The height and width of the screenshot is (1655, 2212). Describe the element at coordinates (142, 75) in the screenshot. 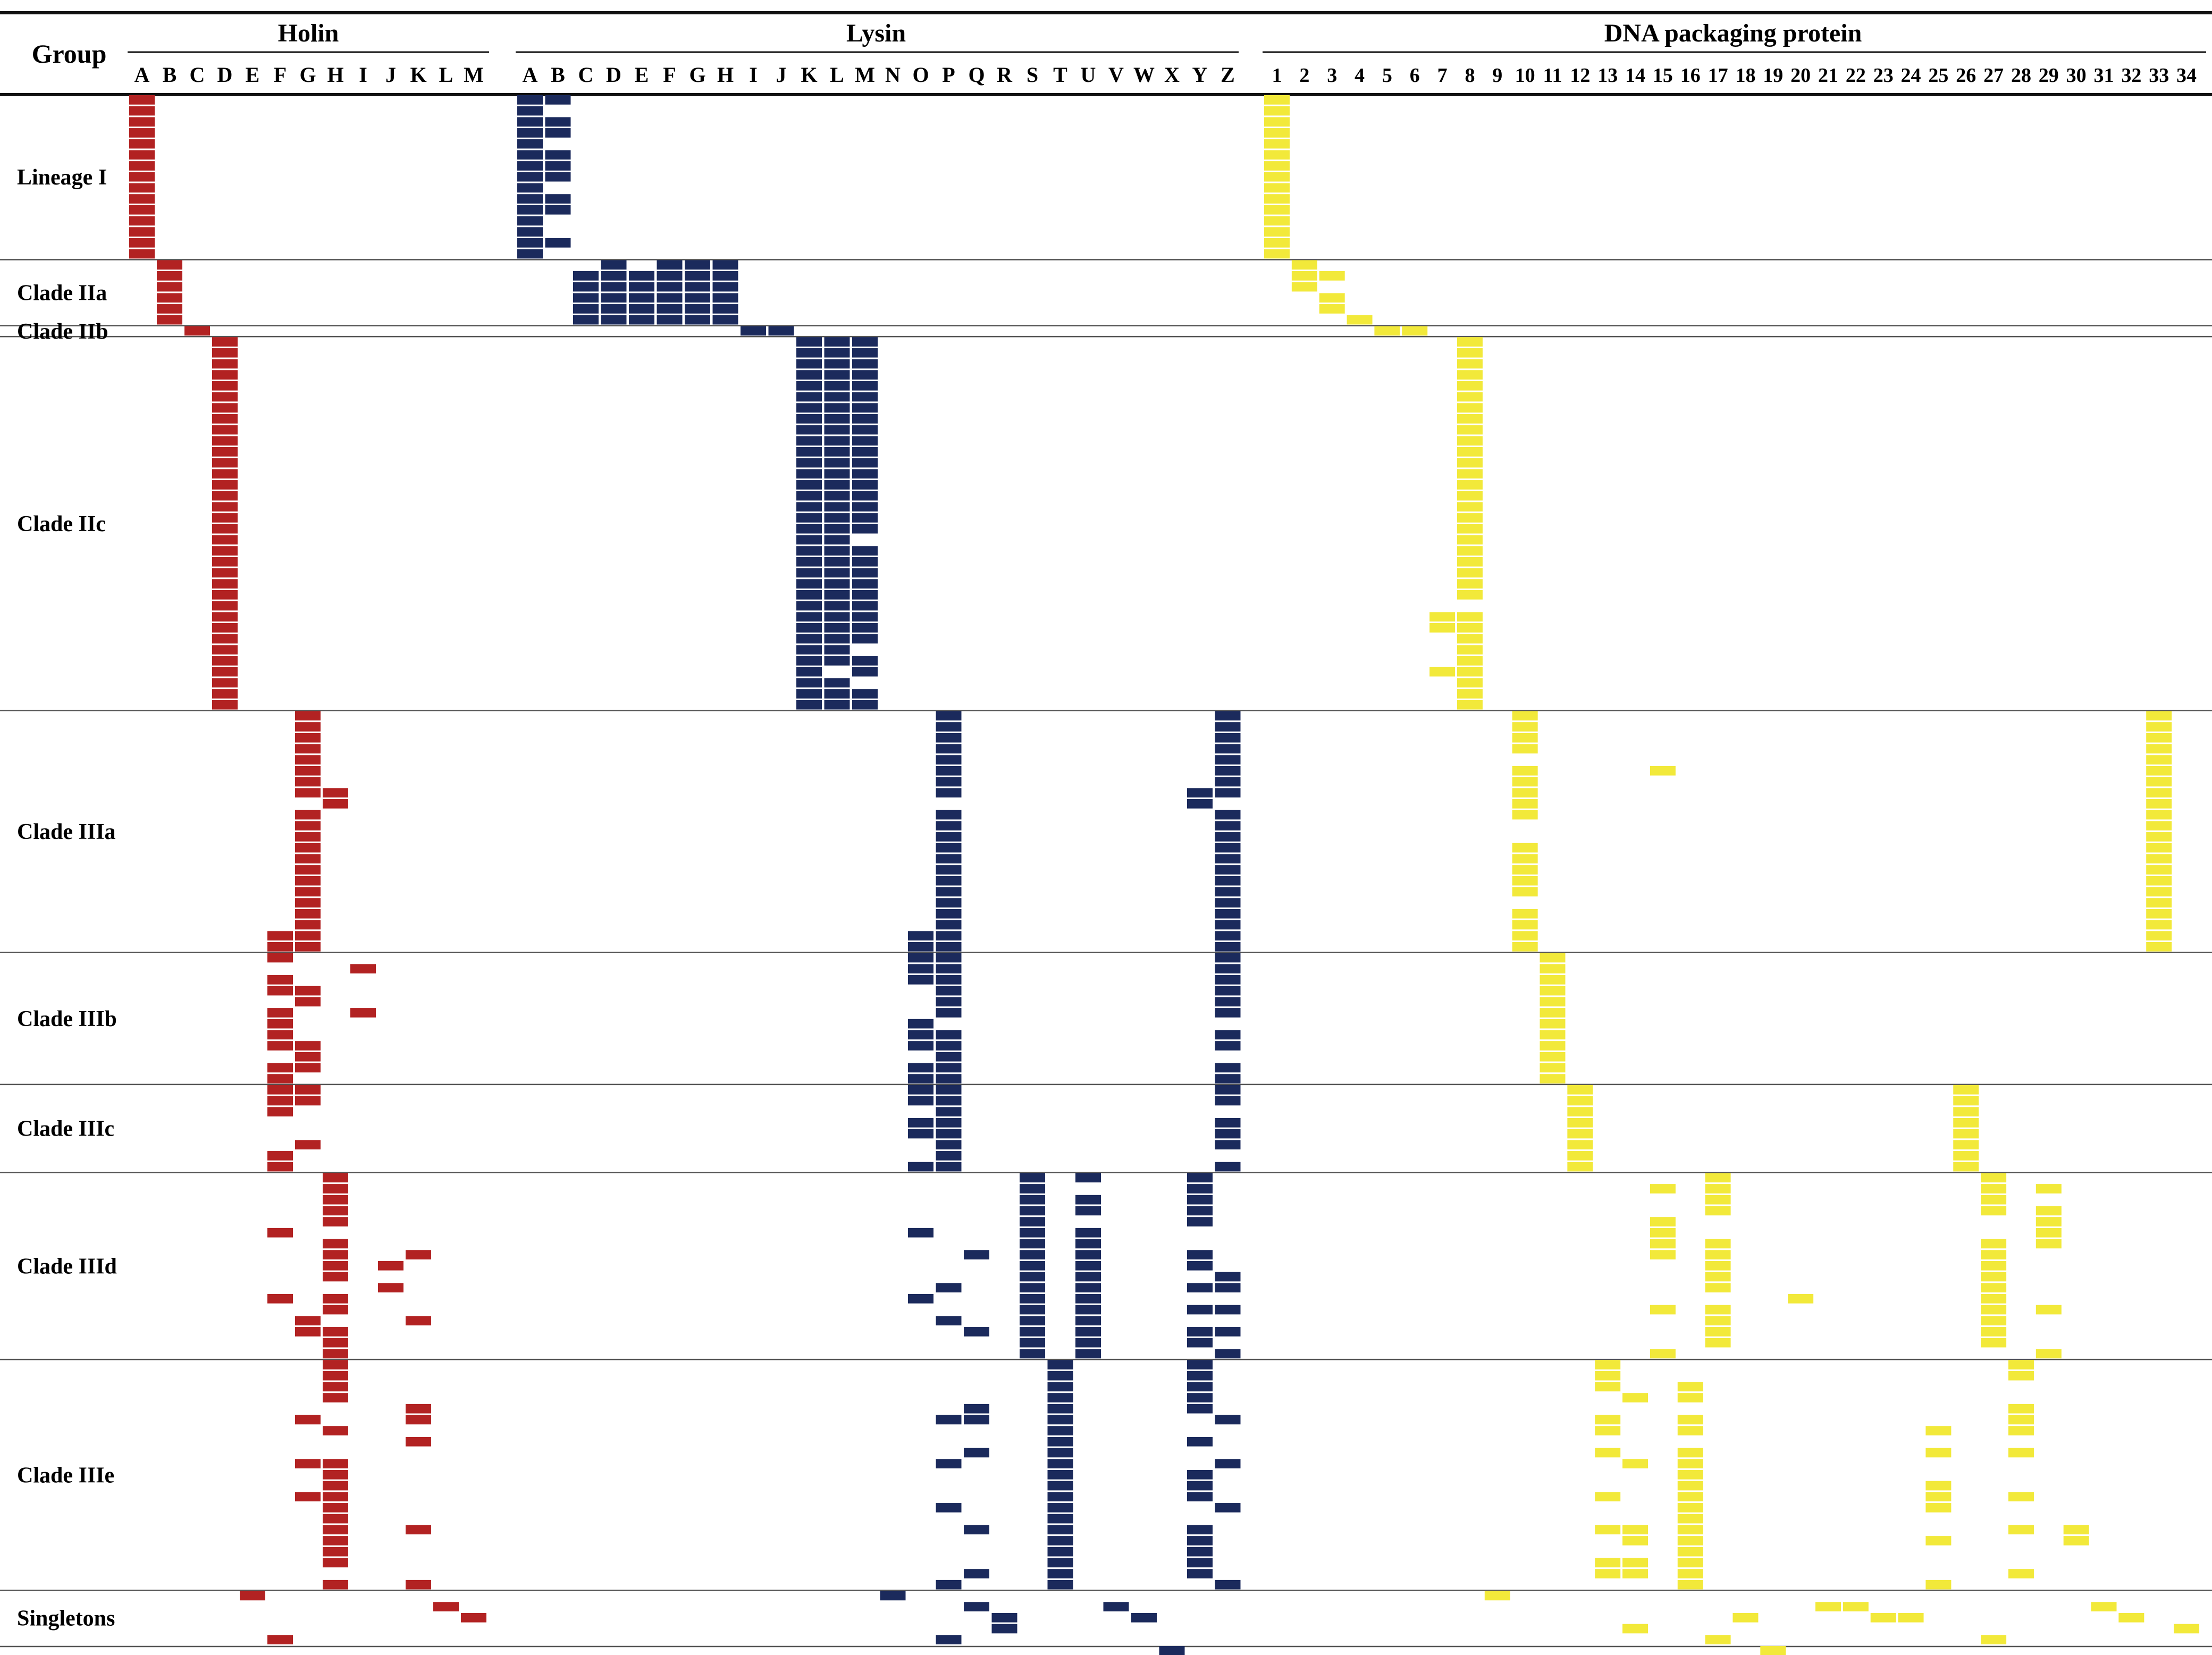

I see `holin-column-label: A` at that location.